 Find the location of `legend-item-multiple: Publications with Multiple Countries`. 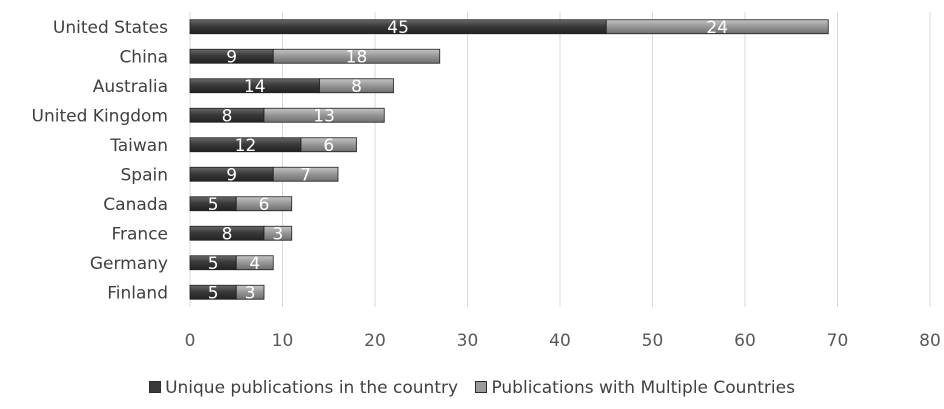

legend-item-multiple: Publications with Multiple Countries is located at coordinates (635, 388).